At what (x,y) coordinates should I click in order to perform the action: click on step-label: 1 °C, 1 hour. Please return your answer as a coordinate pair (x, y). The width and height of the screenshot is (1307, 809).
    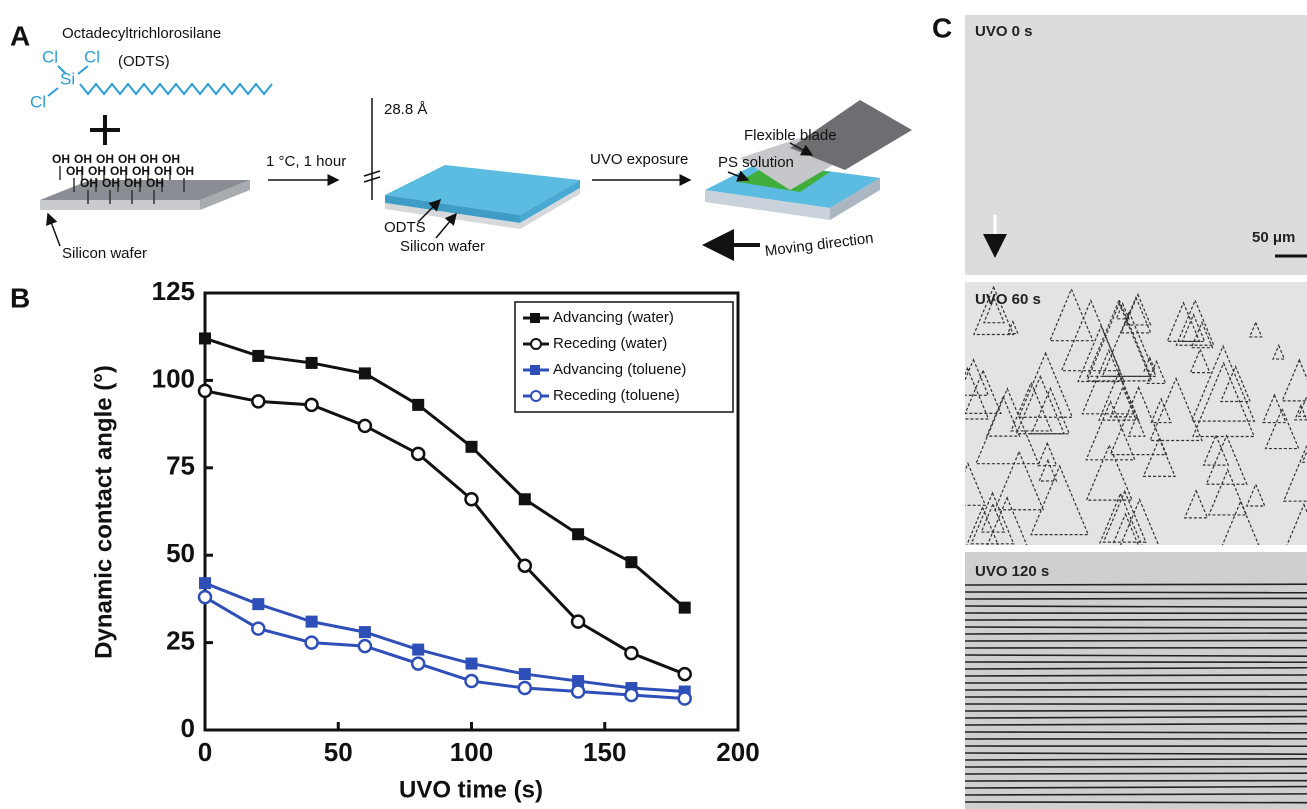
    Looking at the image, I should click on (306, 161).